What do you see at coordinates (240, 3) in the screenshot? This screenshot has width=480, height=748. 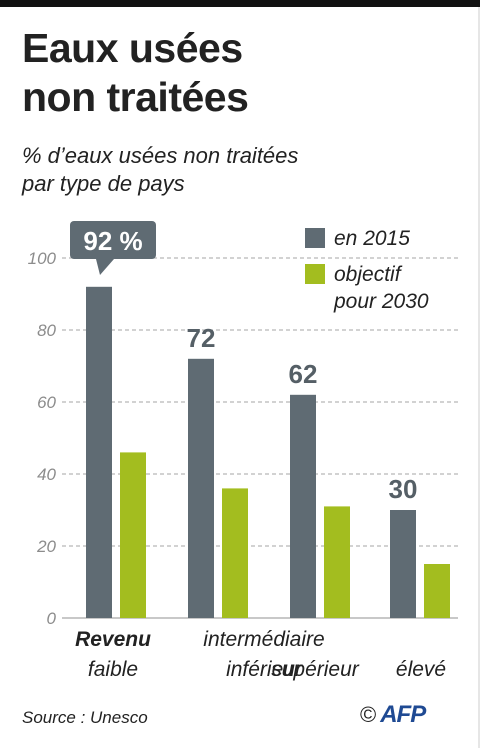 I see `top-bar` at bounding box center [240, 3].